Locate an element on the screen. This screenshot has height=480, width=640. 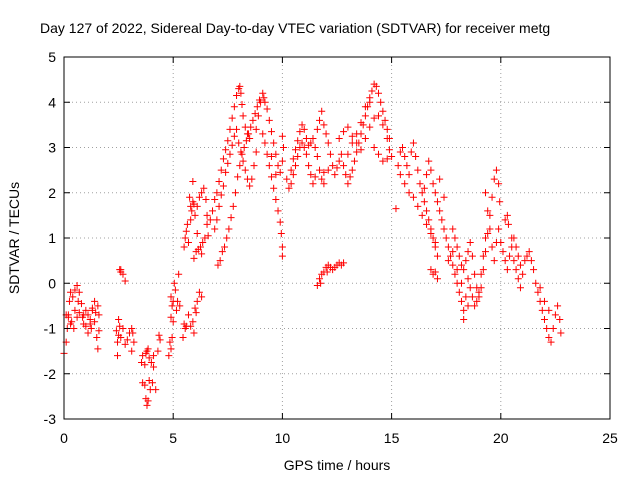
x-axis-label: GPS time / hours is located at coordinates (337, 465).